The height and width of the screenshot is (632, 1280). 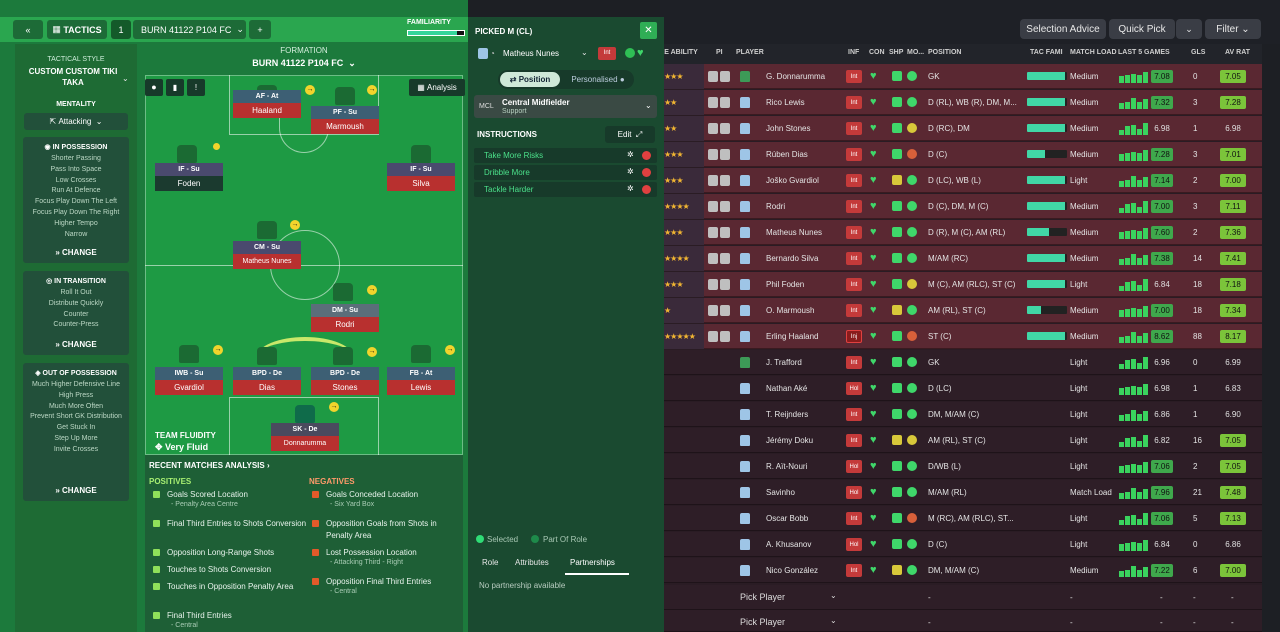 I want to click on player-card-bpd-right: BPD - De Stones, so click(x=345, y=384).